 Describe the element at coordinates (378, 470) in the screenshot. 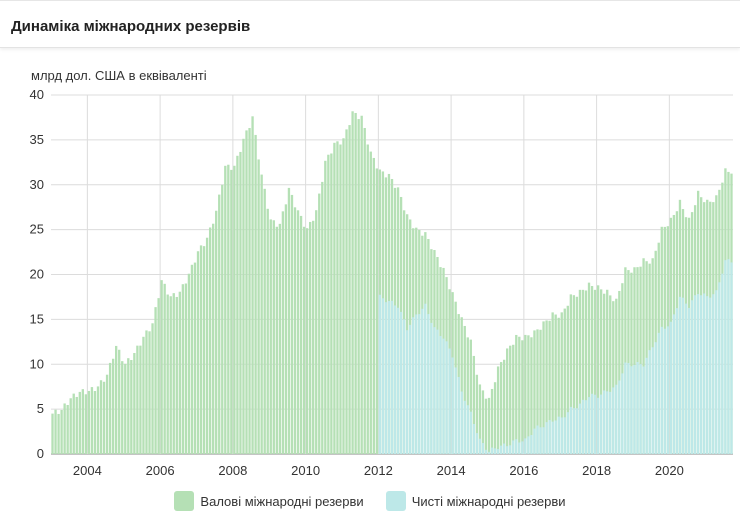

I see `x-tick-2012: 2012` at that location.